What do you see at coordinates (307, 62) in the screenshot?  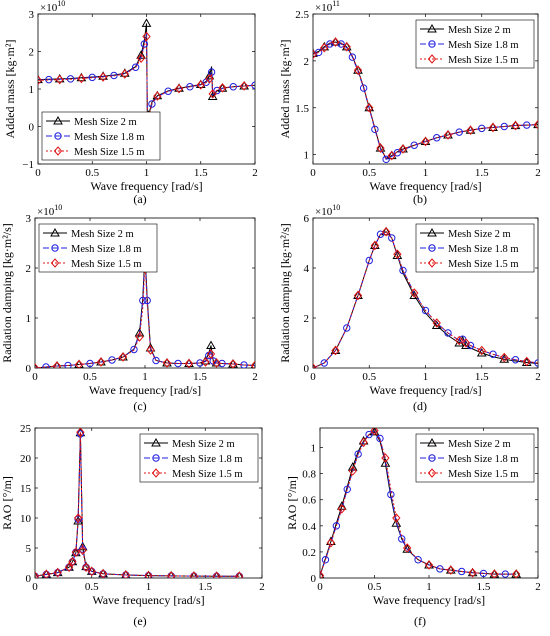 I see `y-tick-label: 2` at bounding box center [307, 62].